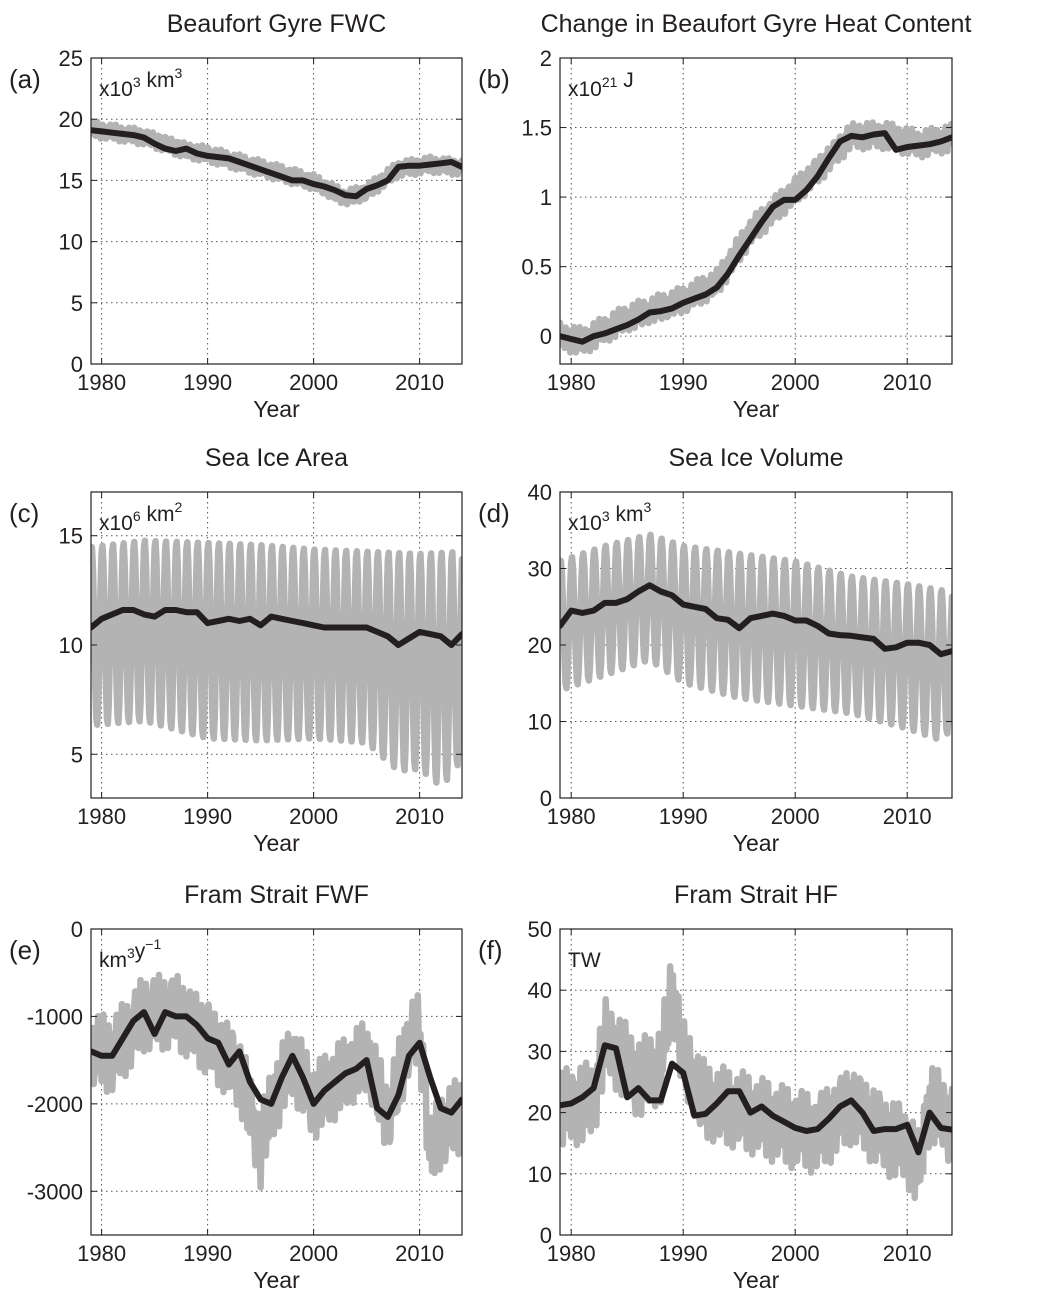 Image resolution: width=1039 pixels, height=1304 pixels. Describe the element at coordinates (625, 80) in the screenshot. I see `unit-text: J` at that location.